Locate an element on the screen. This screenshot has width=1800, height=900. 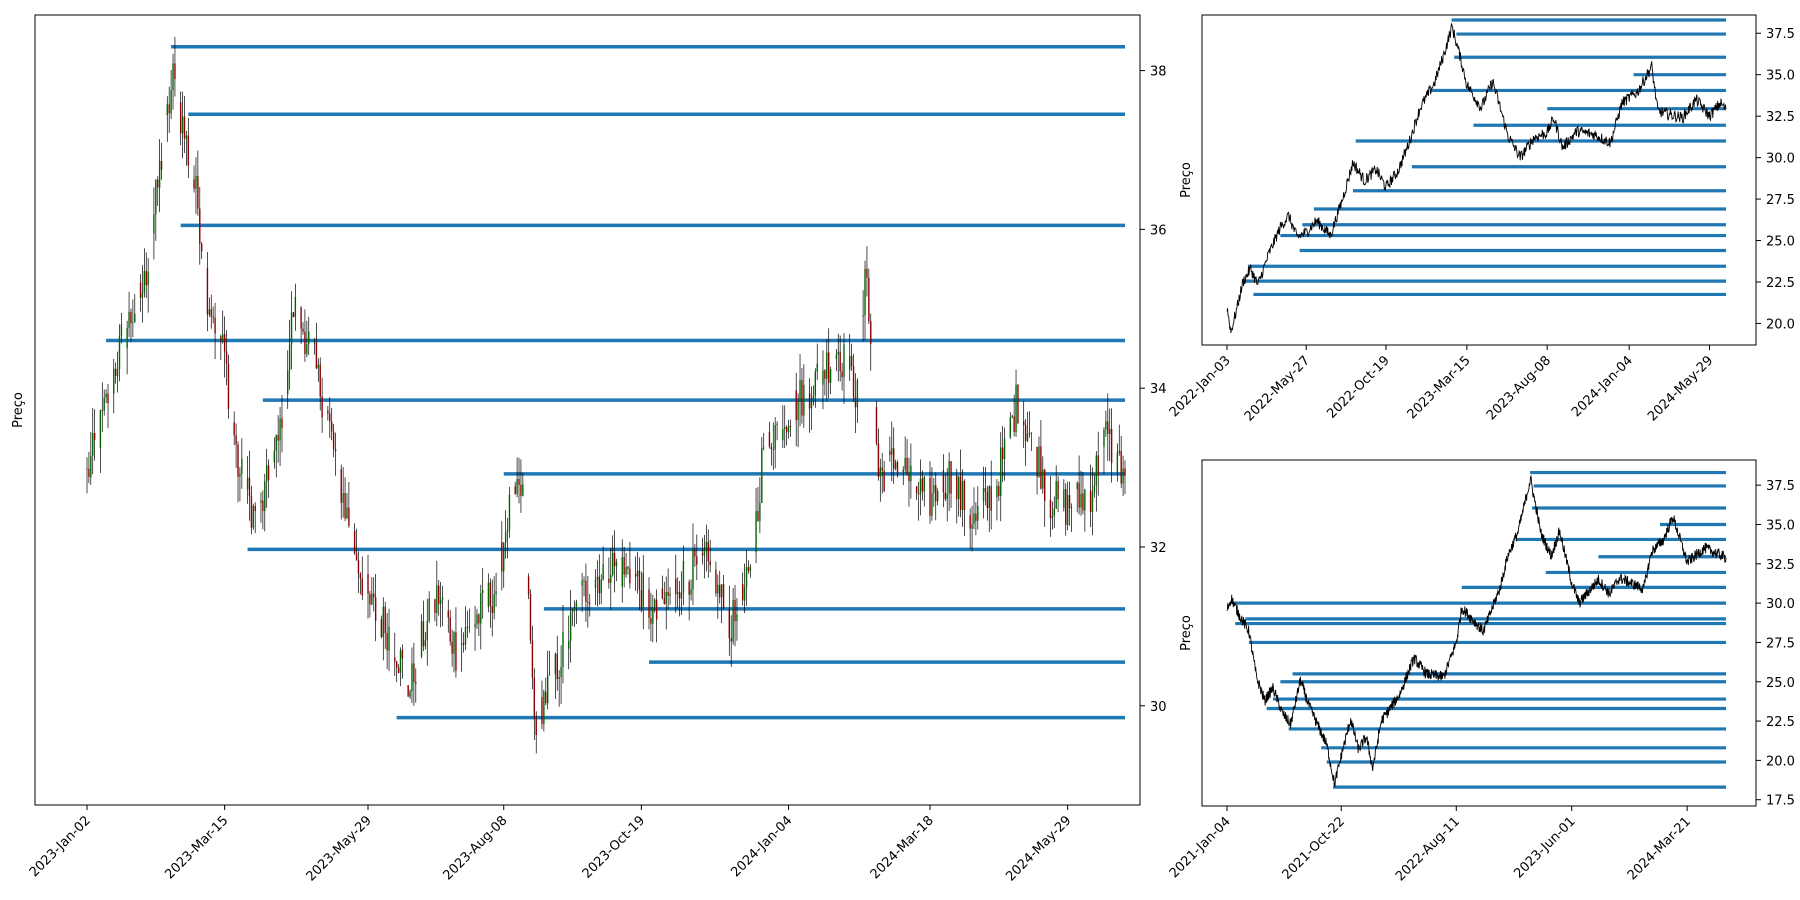
x-tick-label: 2023-Oct-19 is located at coordinates (614, 847).